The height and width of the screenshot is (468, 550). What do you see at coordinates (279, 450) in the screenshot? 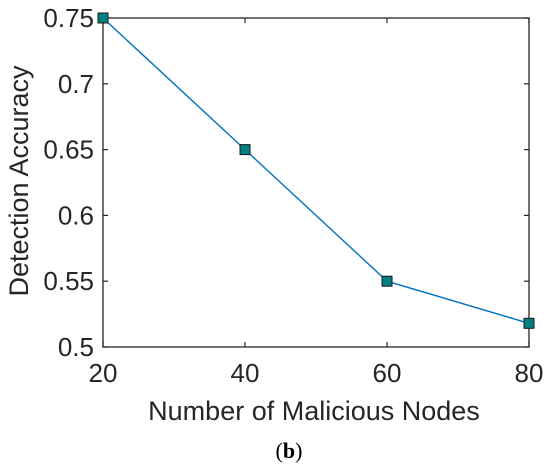
I see `caption-open-paren: (` at bounding box center [279, 450].